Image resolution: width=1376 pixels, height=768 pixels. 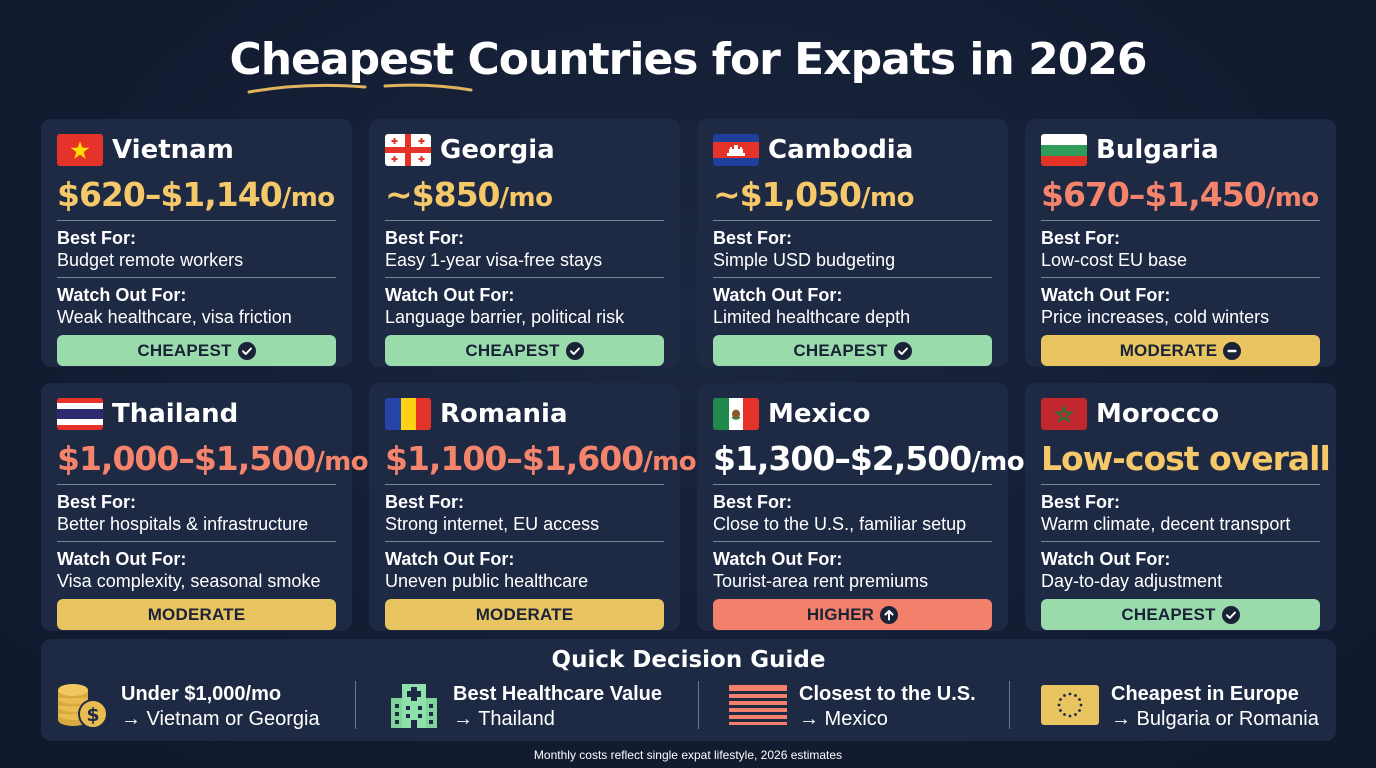 I want to click on watch-out-value: Weak healthcare, visa friction, so click(x=174, y=317).